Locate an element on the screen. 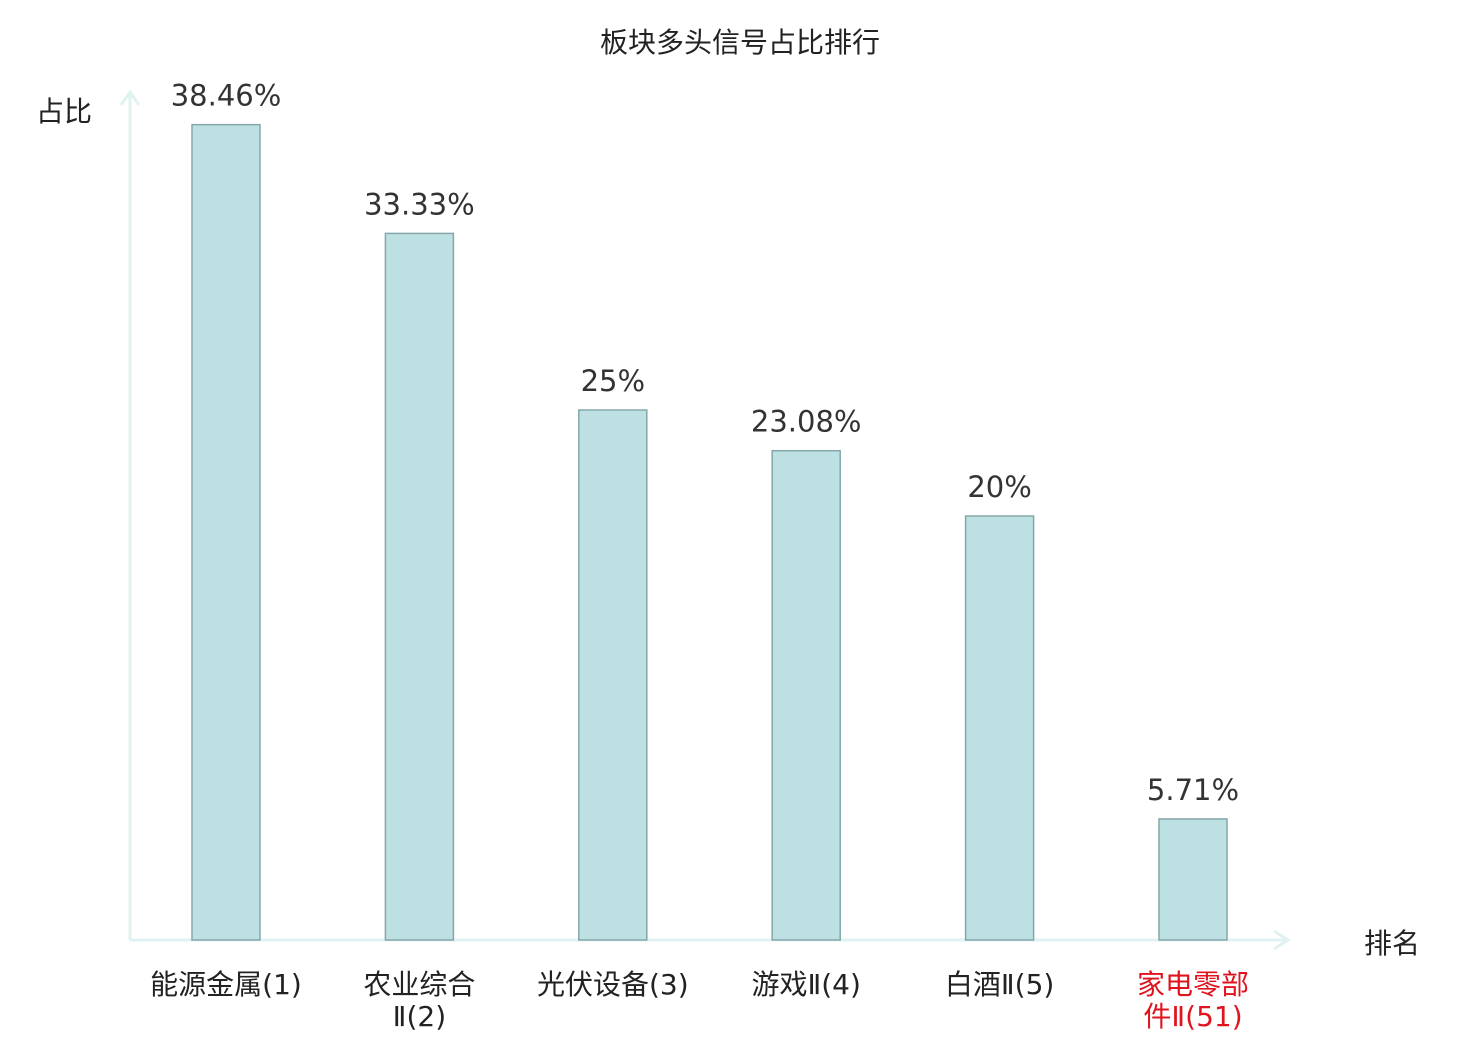 The height and width of the screenshot is (1044, 1480). x-axis-label: 排名 is located at coordinates (1392, 943).